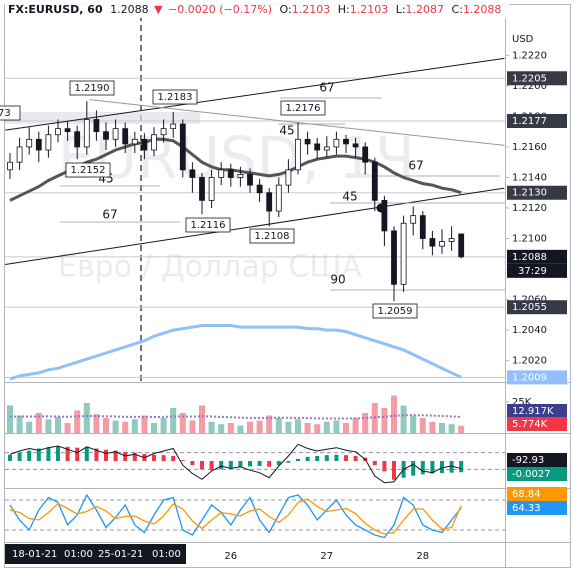 This screenshot has width=575, height=572. I want to click on y-tick-label: 25K, so click(522, 402).